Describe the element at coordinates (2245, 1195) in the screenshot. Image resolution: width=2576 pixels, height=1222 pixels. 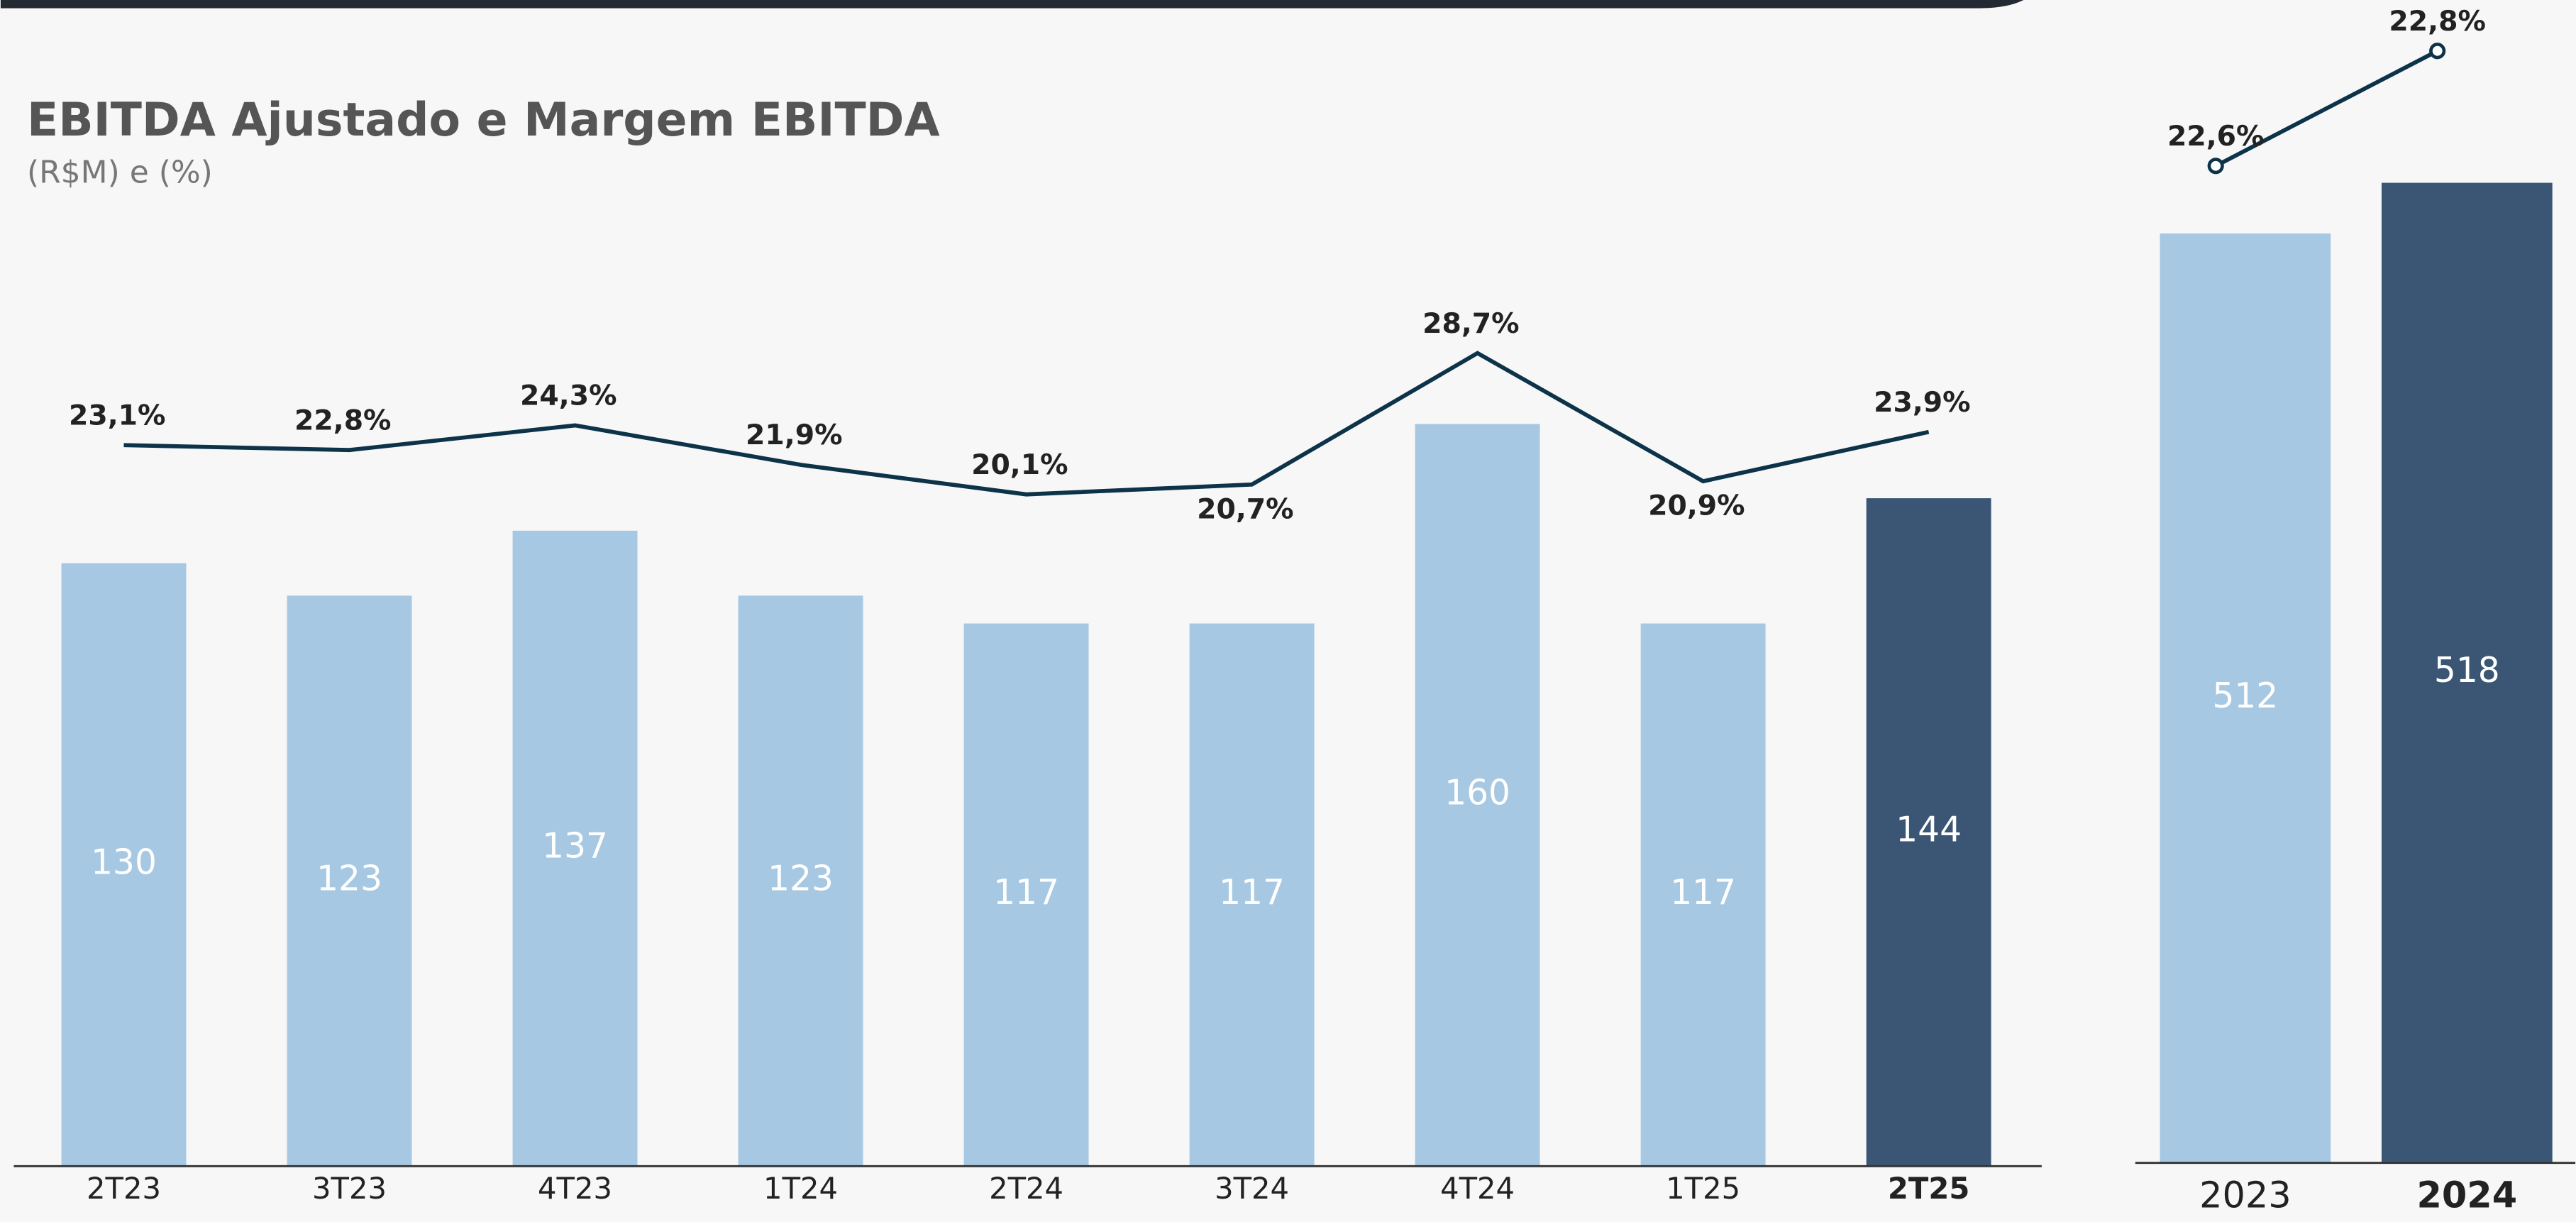
I see `x-tick-label: 2023` at that location.